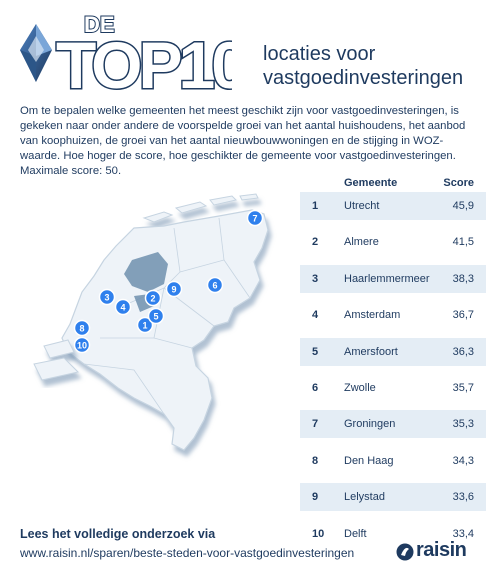 The height and width of the screenshot is (575, 500). Describe the element at coordinates (99, 24) in the screenshot. I see `logo-small-text: DE` at that location.